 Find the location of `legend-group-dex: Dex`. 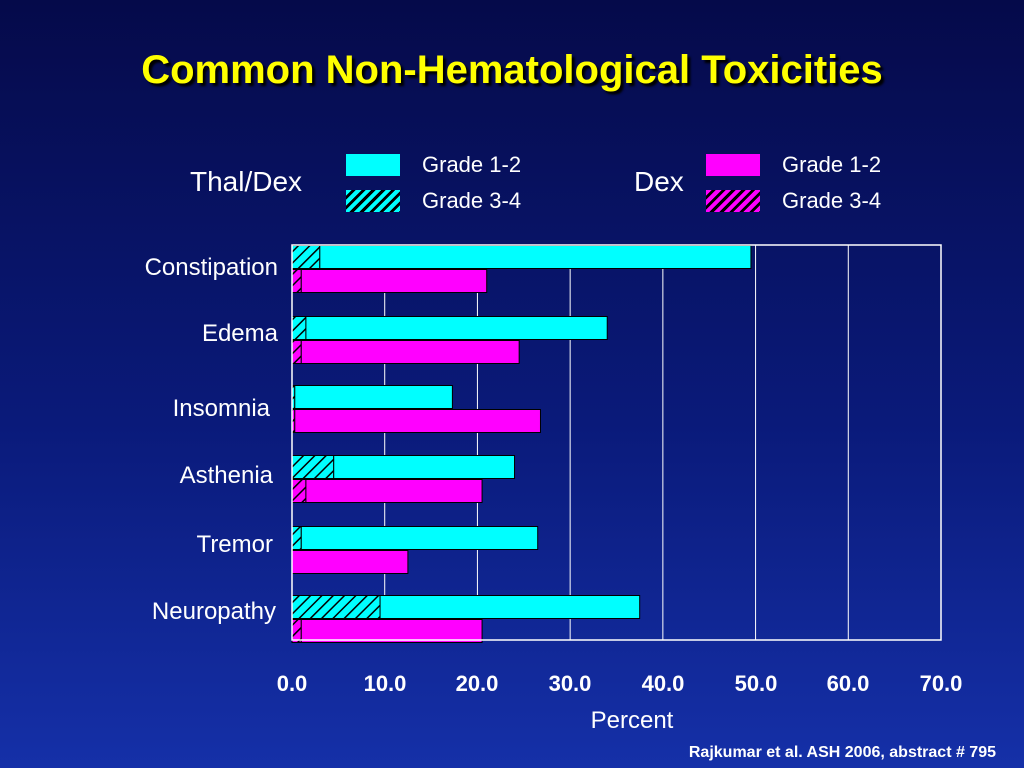

legend-group-dex: Dex is located at coordinates (659, 181).